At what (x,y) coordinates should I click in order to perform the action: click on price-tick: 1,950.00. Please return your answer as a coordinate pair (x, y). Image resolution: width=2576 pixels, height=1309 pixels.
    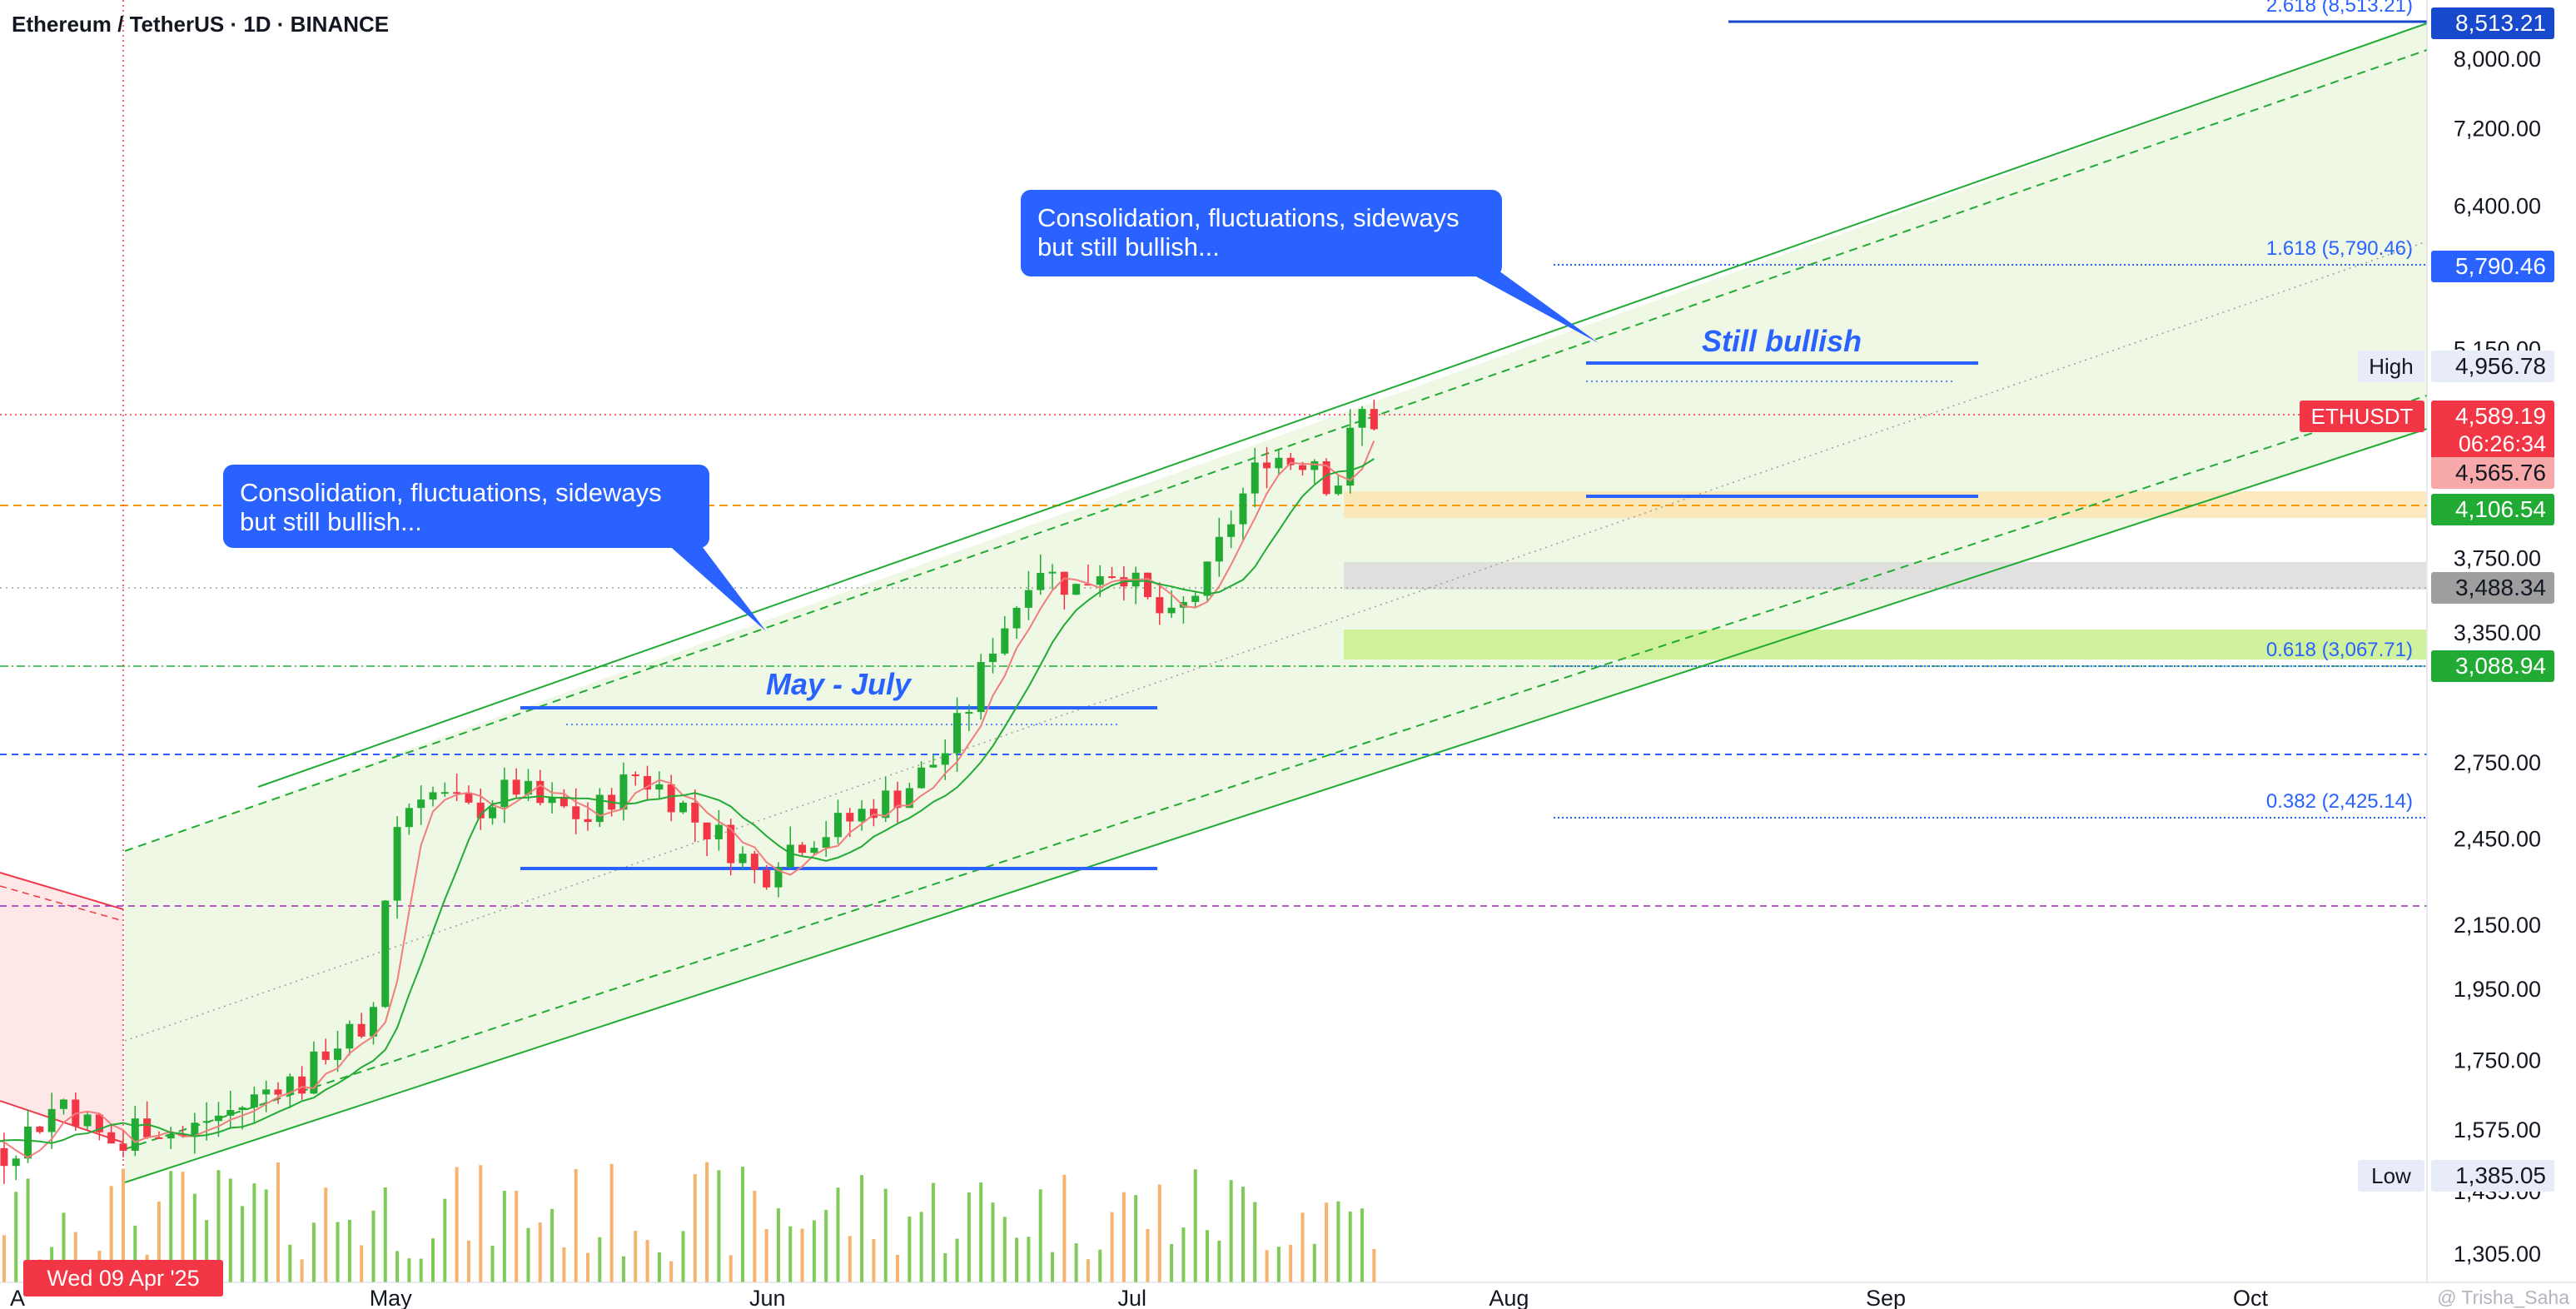
    Looking at the image, I should click on (2497, 990).